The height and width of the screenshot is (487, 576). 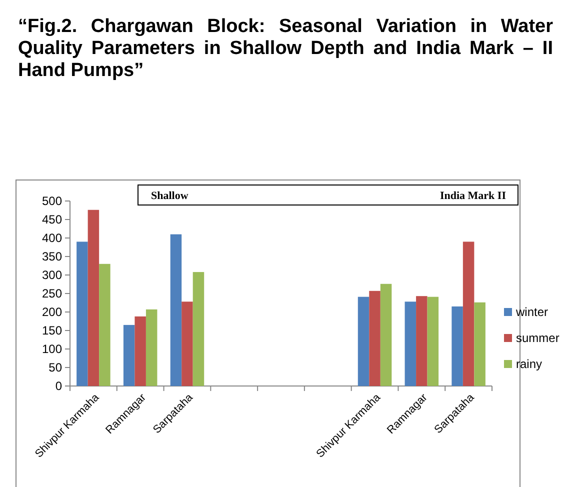 What do you see at coordinates (52, 293) in the screenshot?
I see `y-tick-label: 250` at bounding box center [52, 293].